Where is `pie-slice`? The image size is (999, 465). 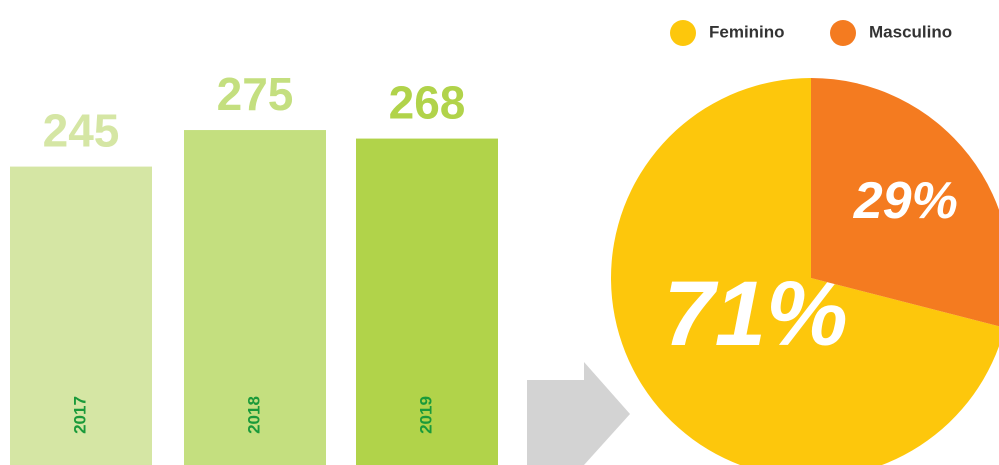
pie-slice is located at coordinates (905, 202).